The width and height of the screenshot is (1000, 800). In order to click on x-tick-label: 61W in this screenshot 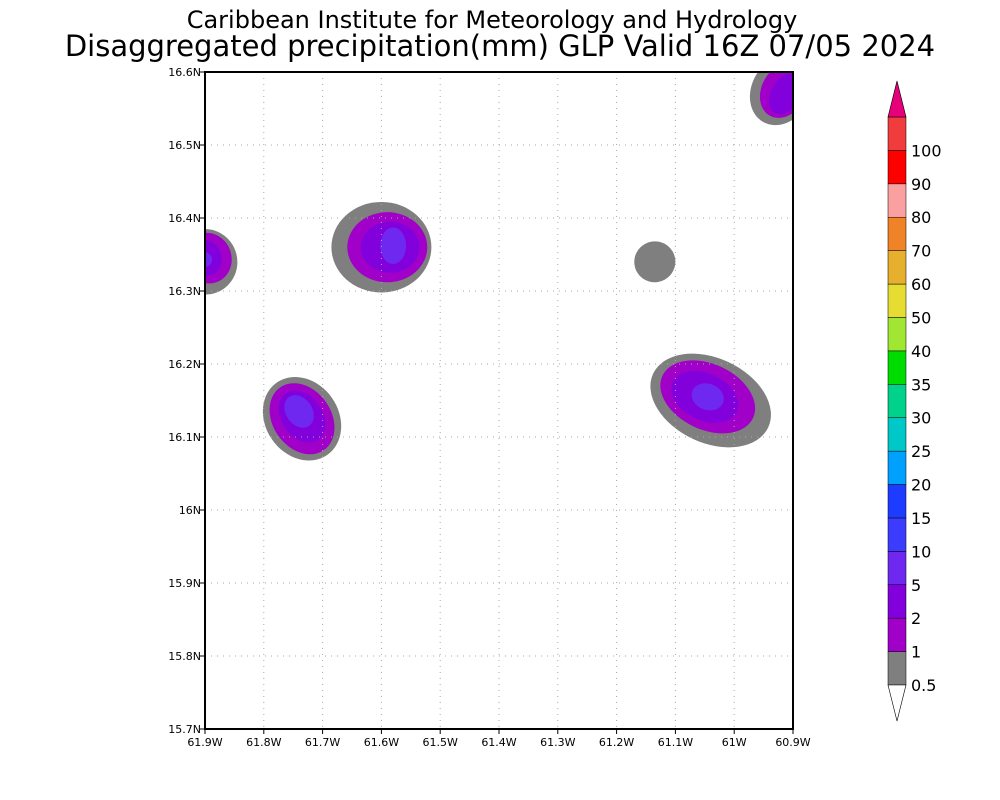, I will do `click(734, 742)`.